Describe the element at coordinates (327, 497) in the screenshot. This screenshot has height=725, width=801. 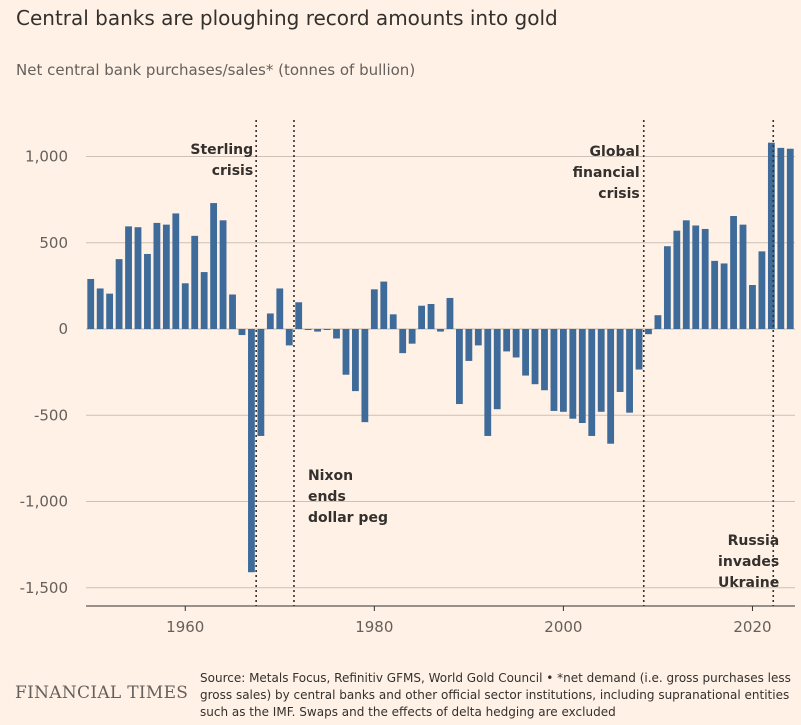
I see `annotation-label: ends` at that location.